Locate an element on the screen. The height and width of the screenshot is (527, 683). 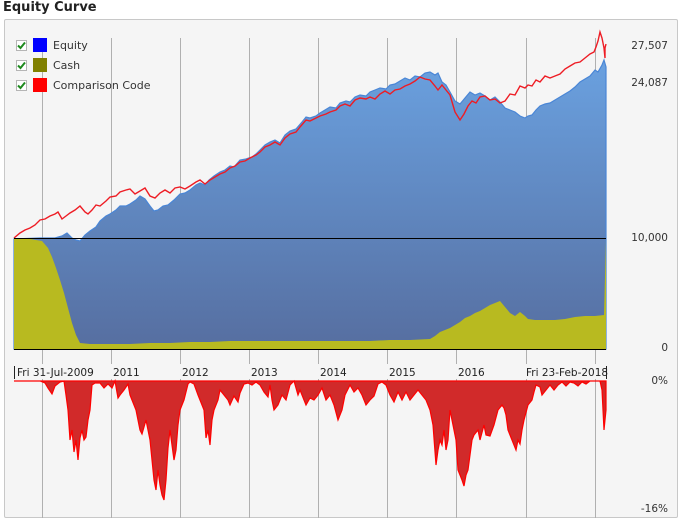
cash-color-swatch is located at coordinates (40, 65).